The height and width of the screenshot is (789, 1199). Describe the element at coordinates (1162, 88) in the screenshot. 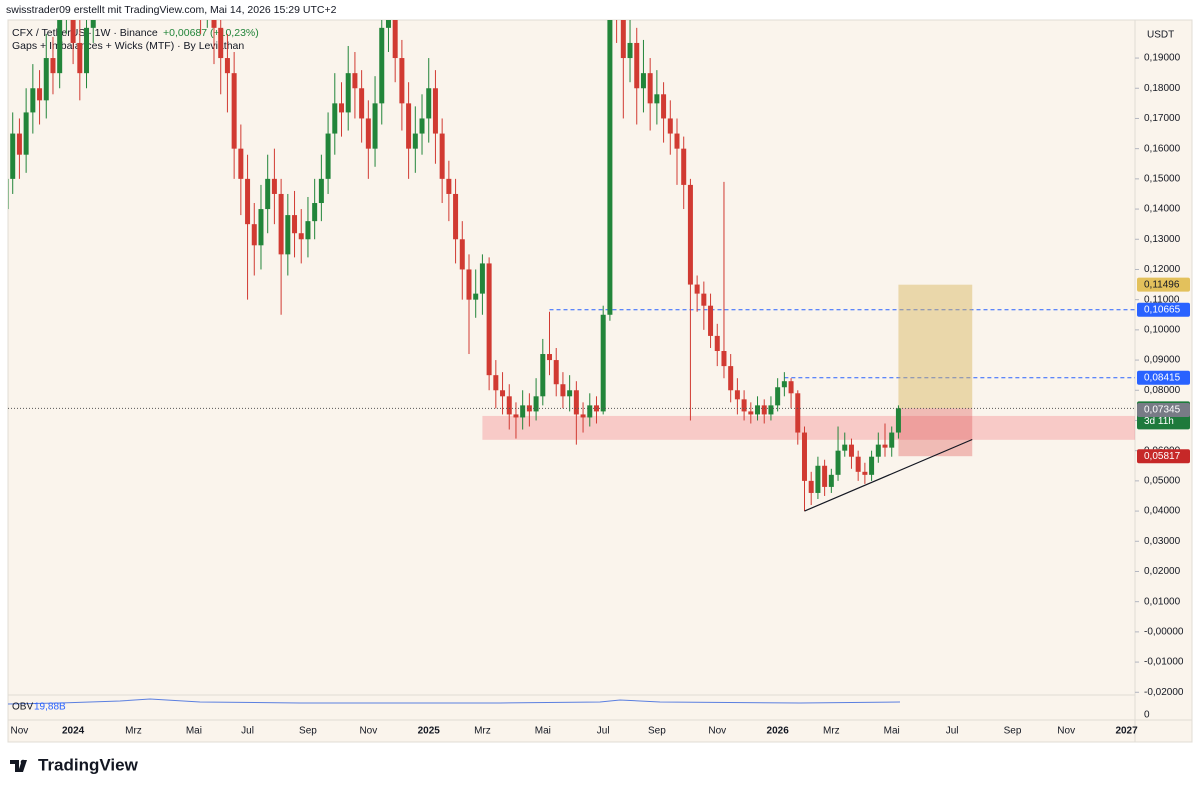

I see `y-tick-label: 0,18000` at that location.